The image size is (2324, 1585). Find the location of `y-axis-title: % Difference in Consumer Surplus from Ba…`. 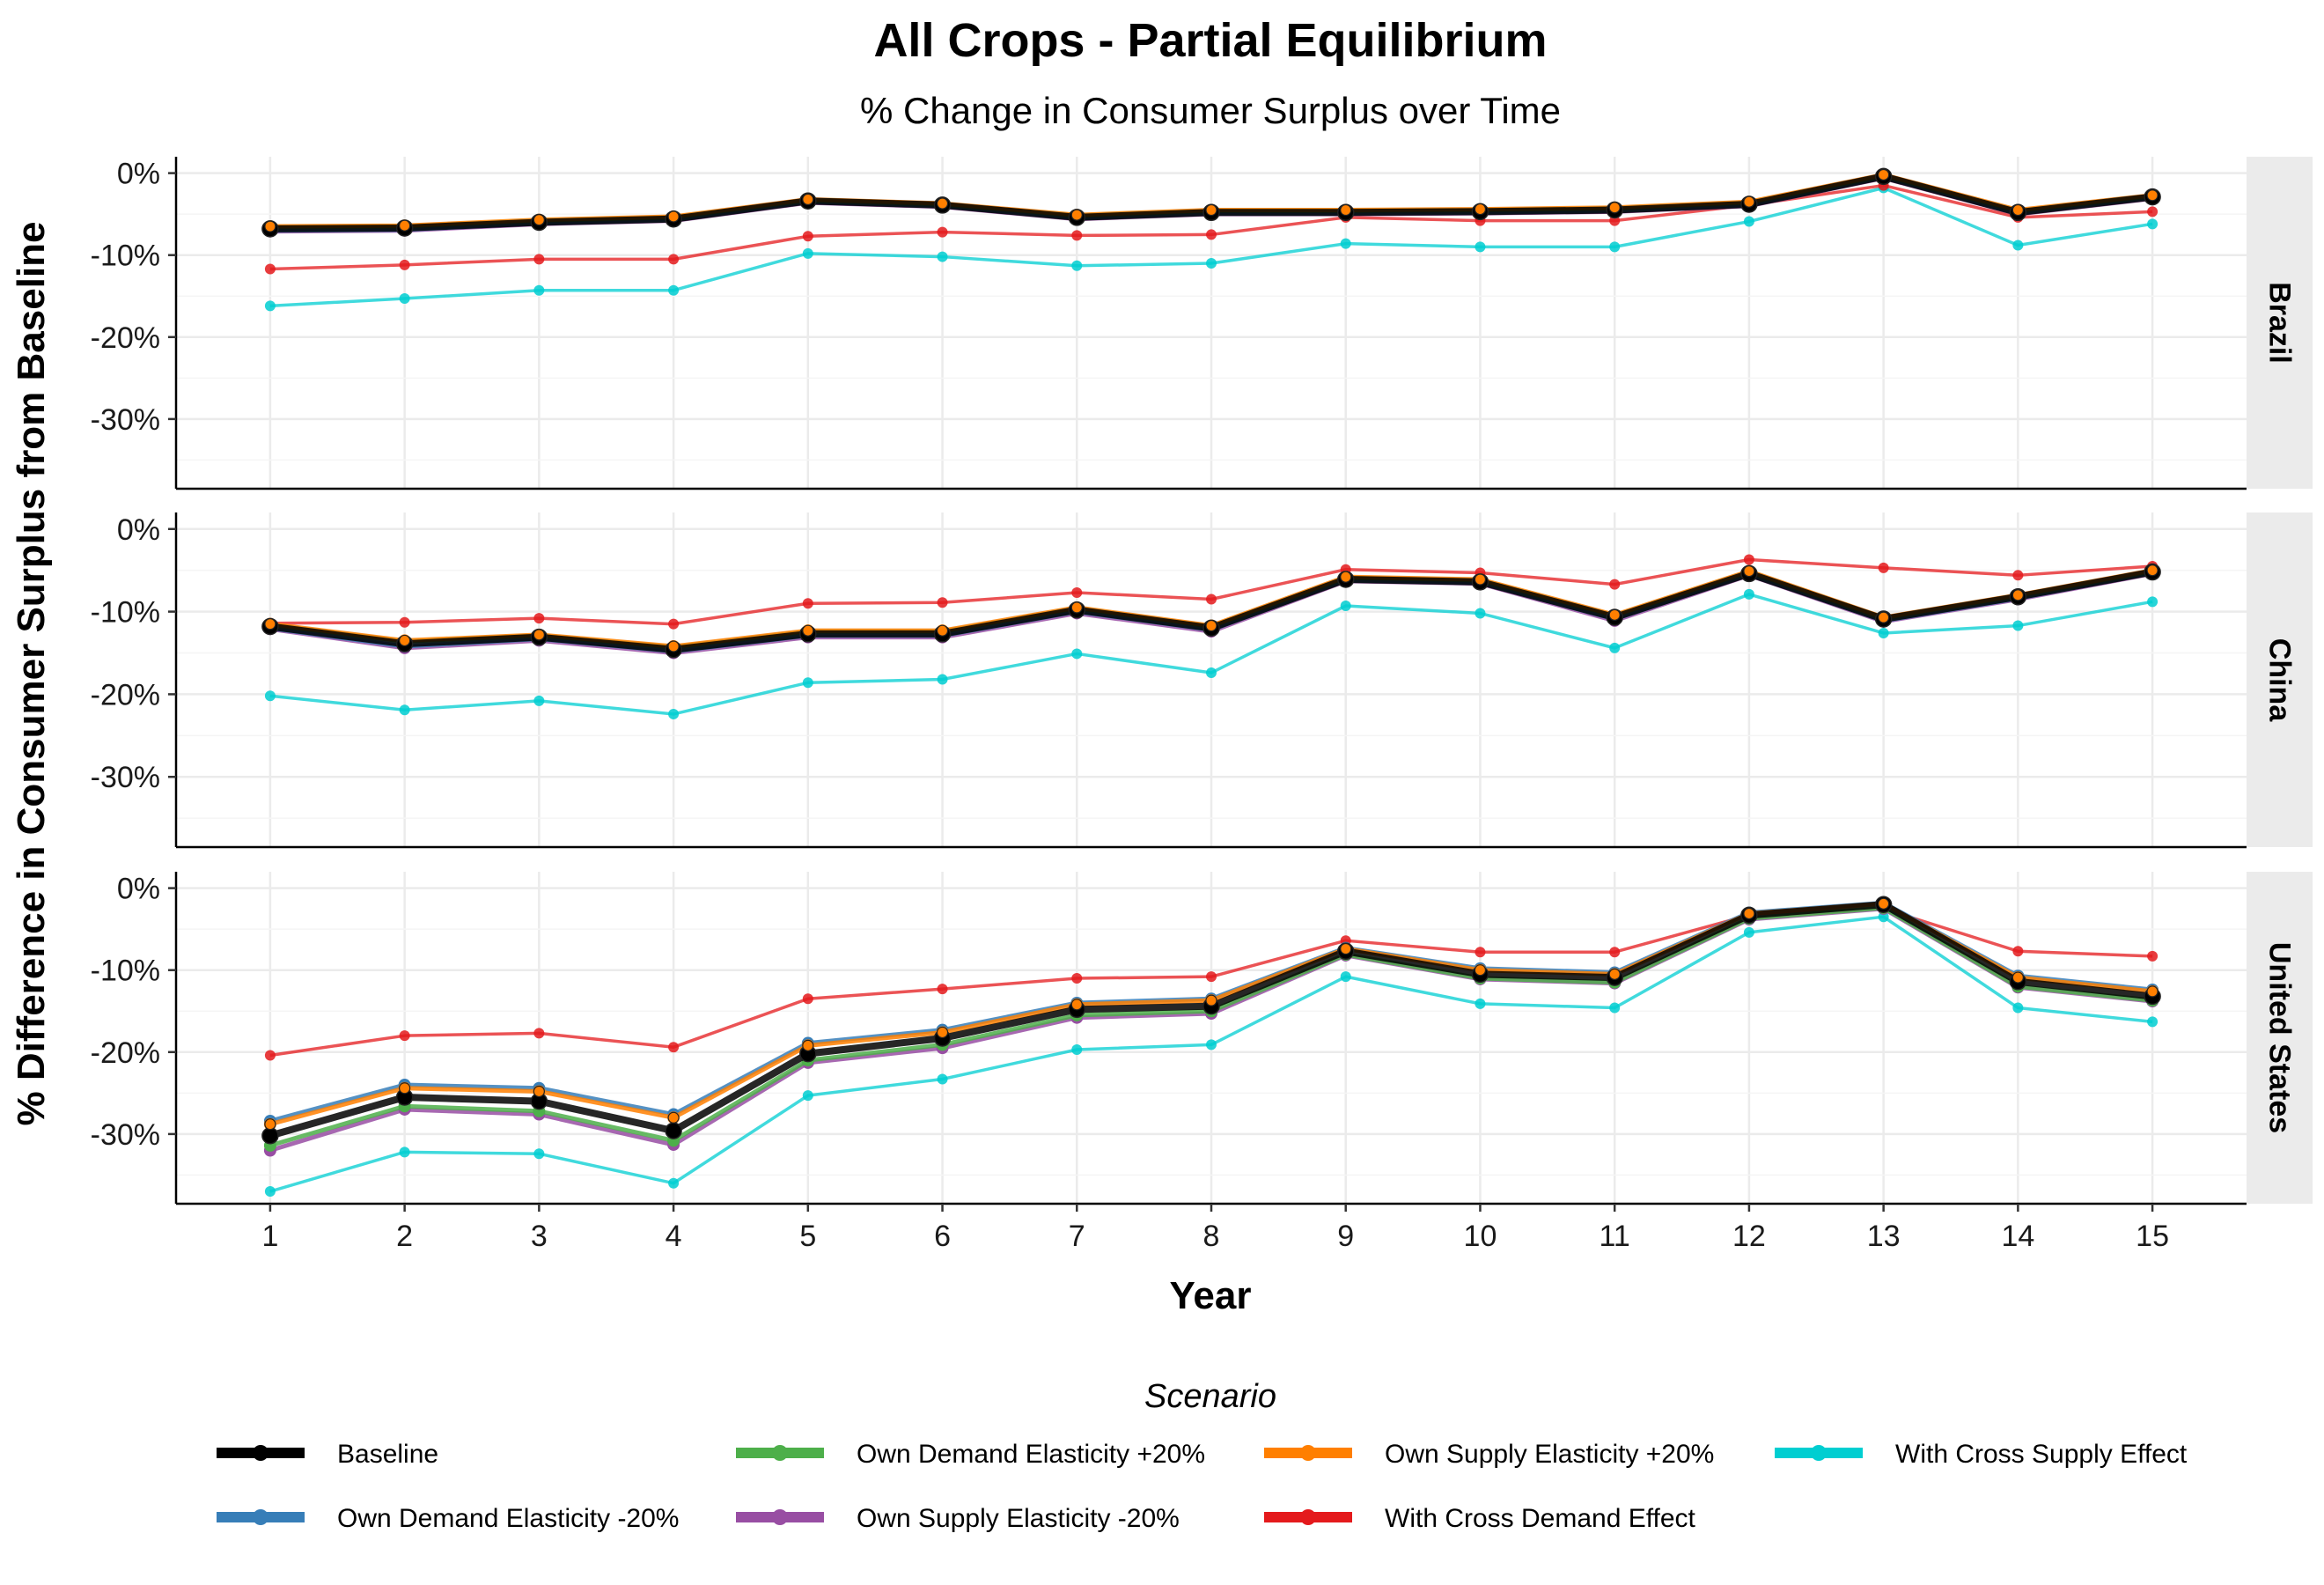

y-axis-title: % Difference in Consumer Surplus from Ba… is located at coordinates (31, 674).